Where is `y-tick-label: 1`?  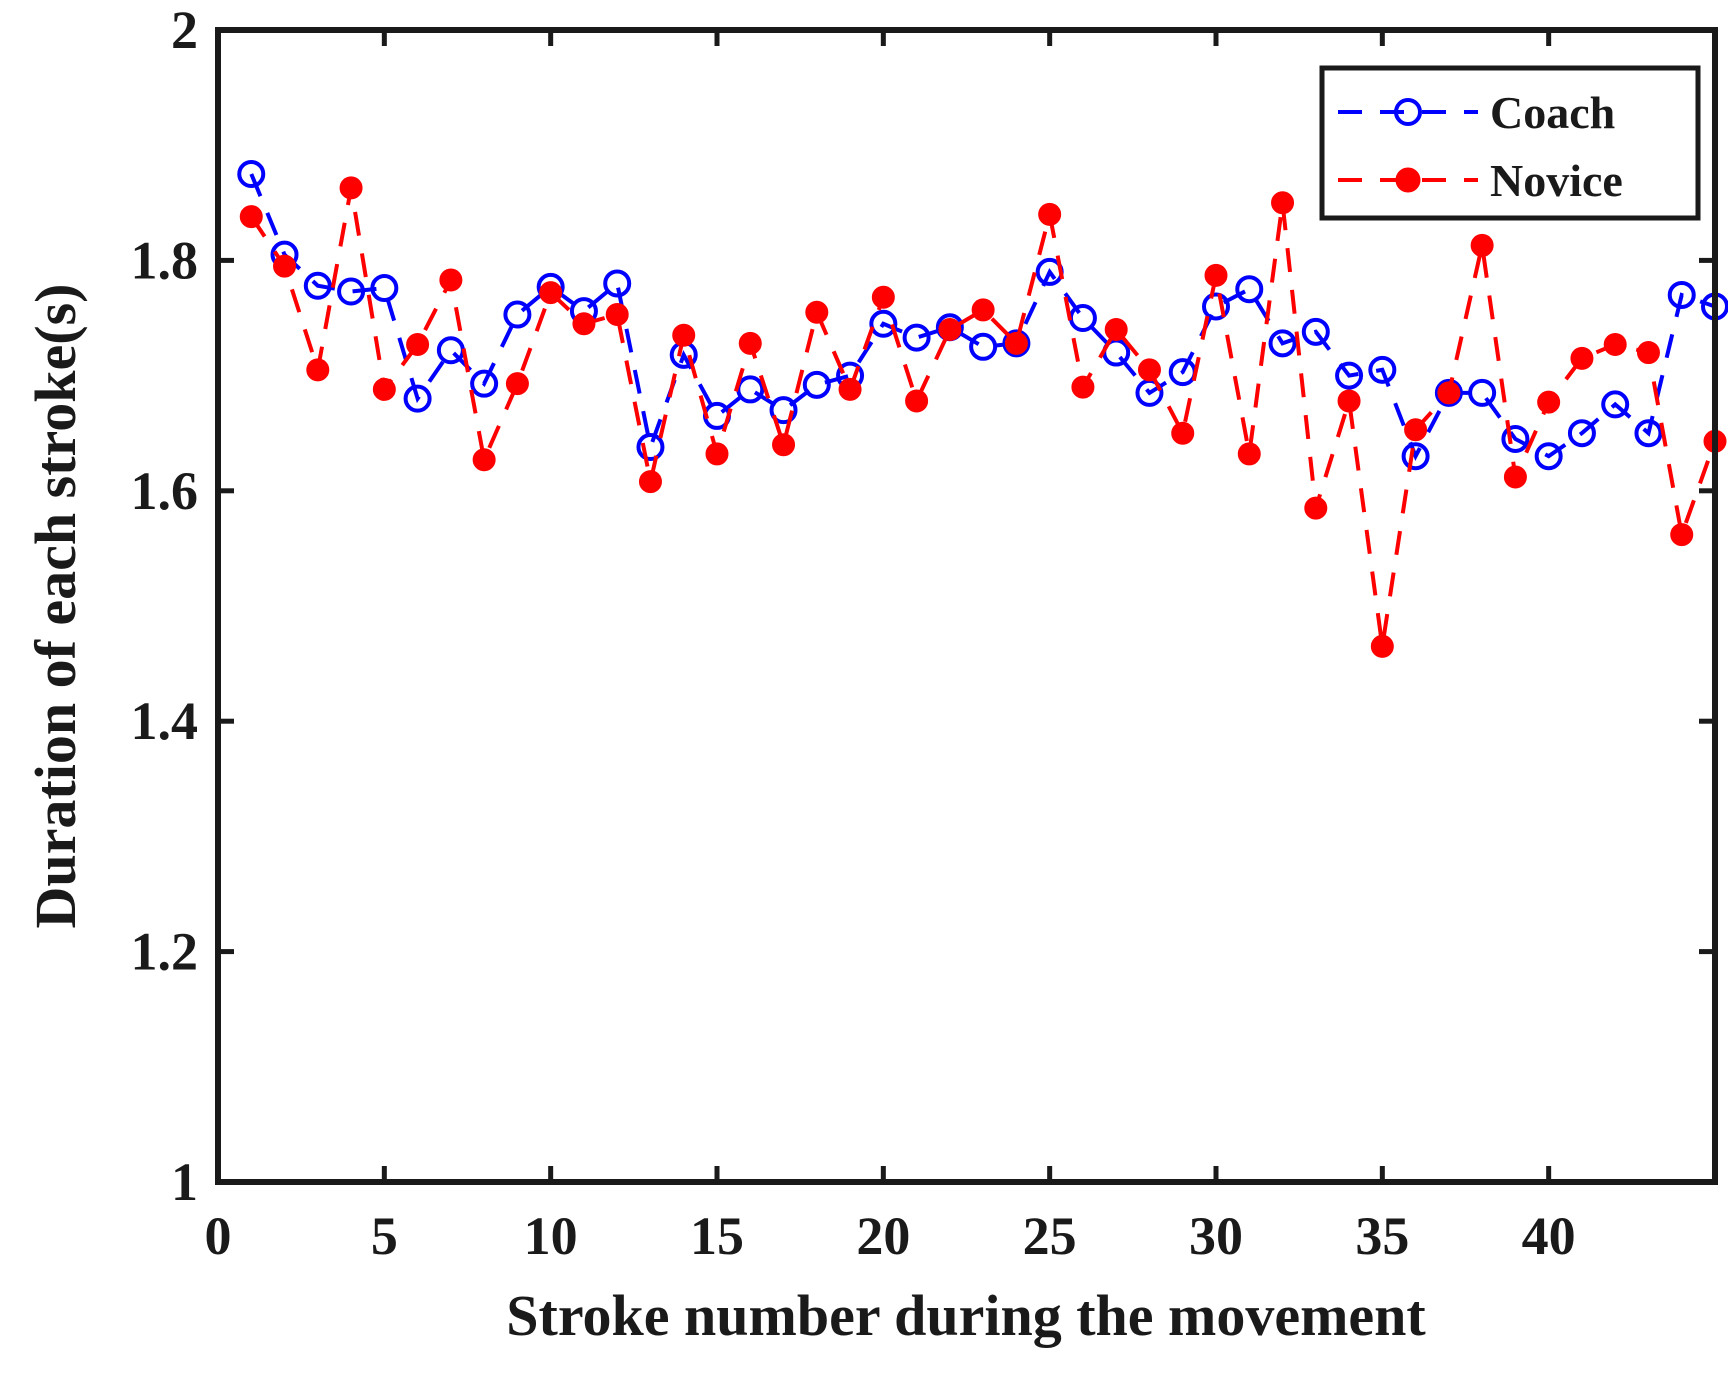 y-tick-label: 1 is located at coordinates (184, 1182).